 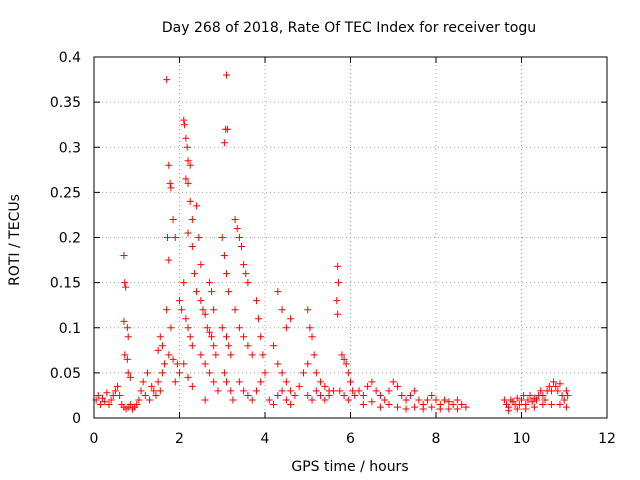 What do you see at coordinates (70, 329) in the screenshot?
I see `y-tick-label: 0.1` at bounding box center [70, 329].